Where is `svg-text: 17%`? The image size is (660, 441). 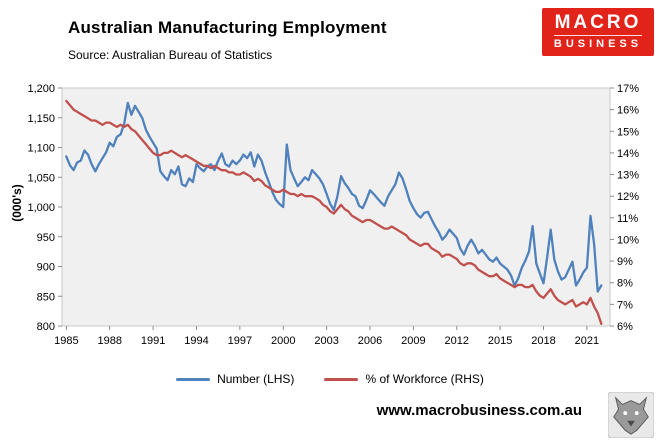 svg-text: 17% is located at coordinates (628, 89).